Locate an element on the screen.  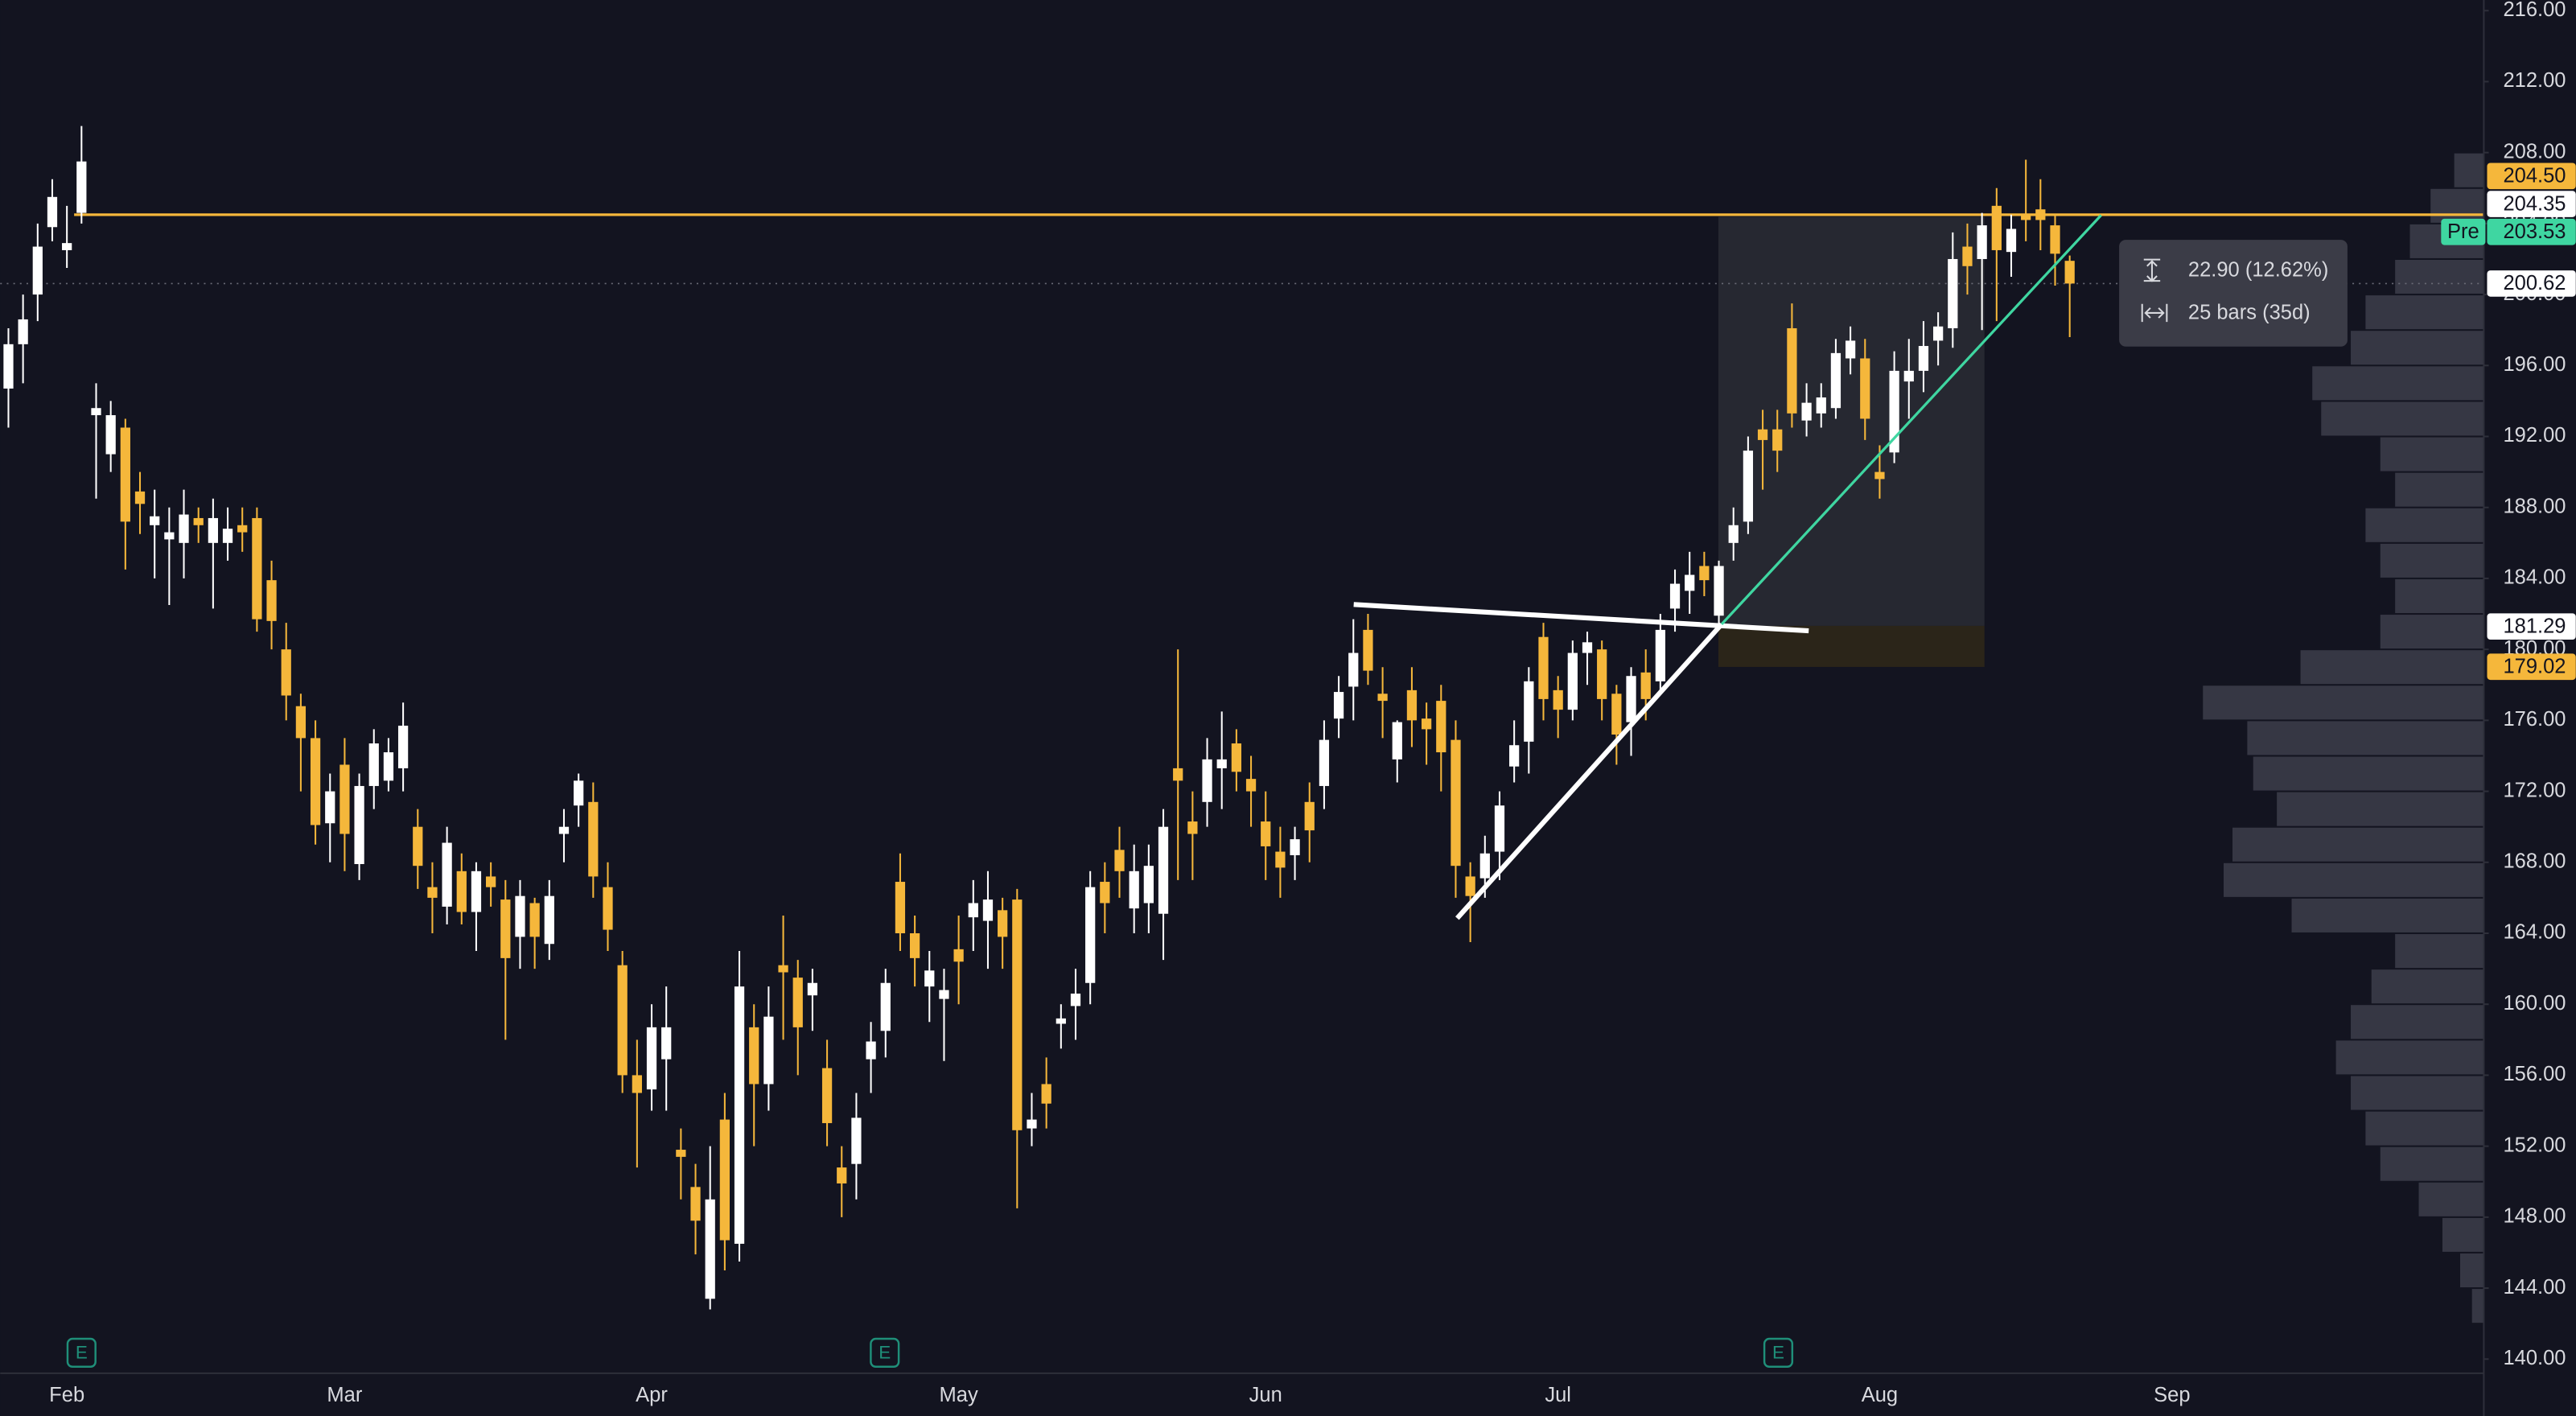
y-tick-label: 172.00 is located at coordinates (2534, 790).